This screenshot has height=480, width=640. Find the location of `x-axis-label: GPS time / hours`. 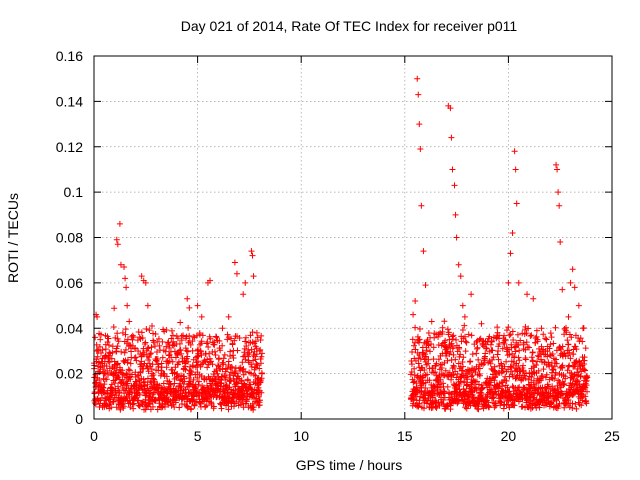

x-axis-label: GPS time / hours is located at coordinates (349, 465).